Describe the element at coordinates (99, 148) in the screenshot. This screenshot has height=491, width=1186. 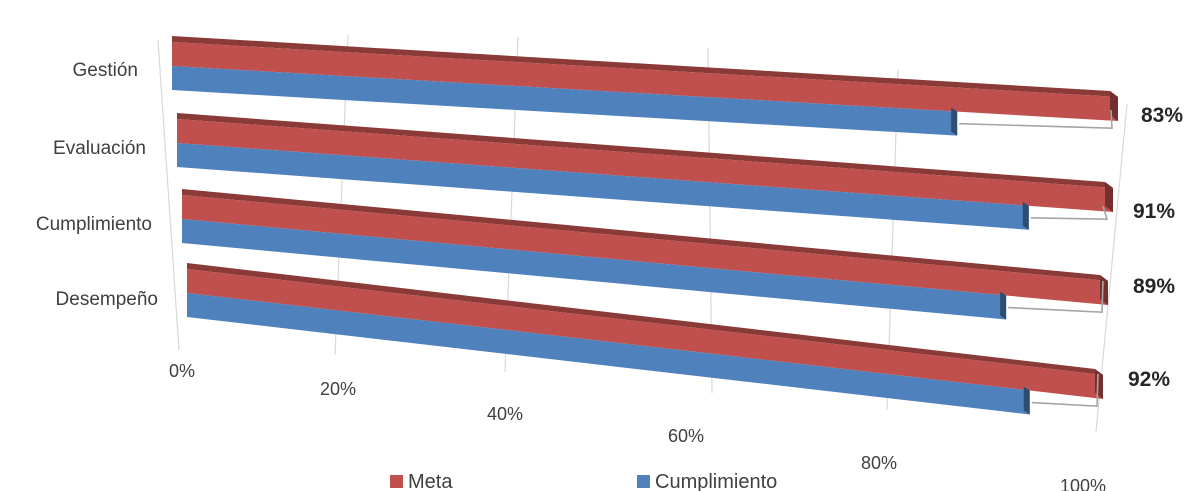
I see `category-label: Evaluación` at that location.